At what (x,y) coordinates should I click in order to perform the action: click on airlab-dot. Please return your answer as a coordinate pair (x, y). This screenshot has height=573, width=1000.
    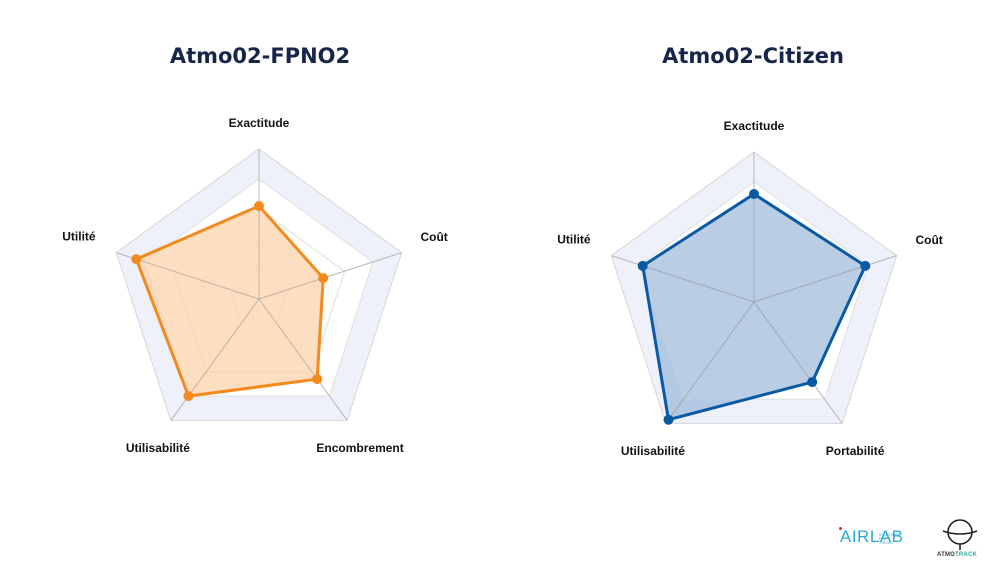
    Looking at the image, I should click on (840, 528).